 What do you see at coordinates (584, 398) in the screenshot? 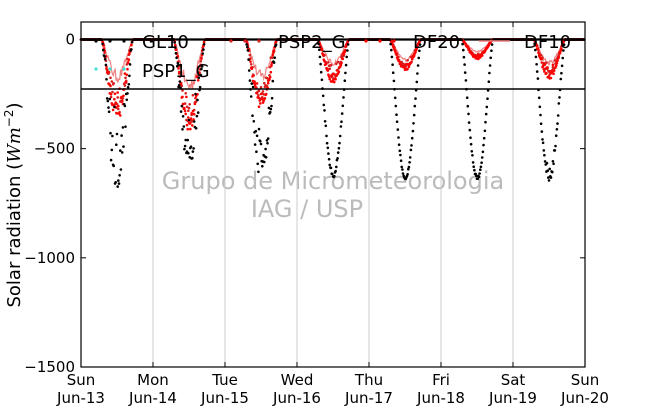
I see `x-tick-label-date: Jun-20` at bounding box center [584, 398].